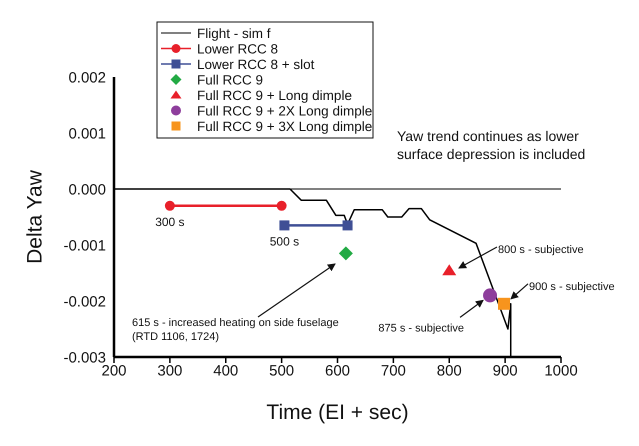 This screenshot has width=639, height=446. Describe the element at coordinates (284, 111) in the screenshot. I see `legend-label: Full RCC 9 + 2X Long dimple` at that location.